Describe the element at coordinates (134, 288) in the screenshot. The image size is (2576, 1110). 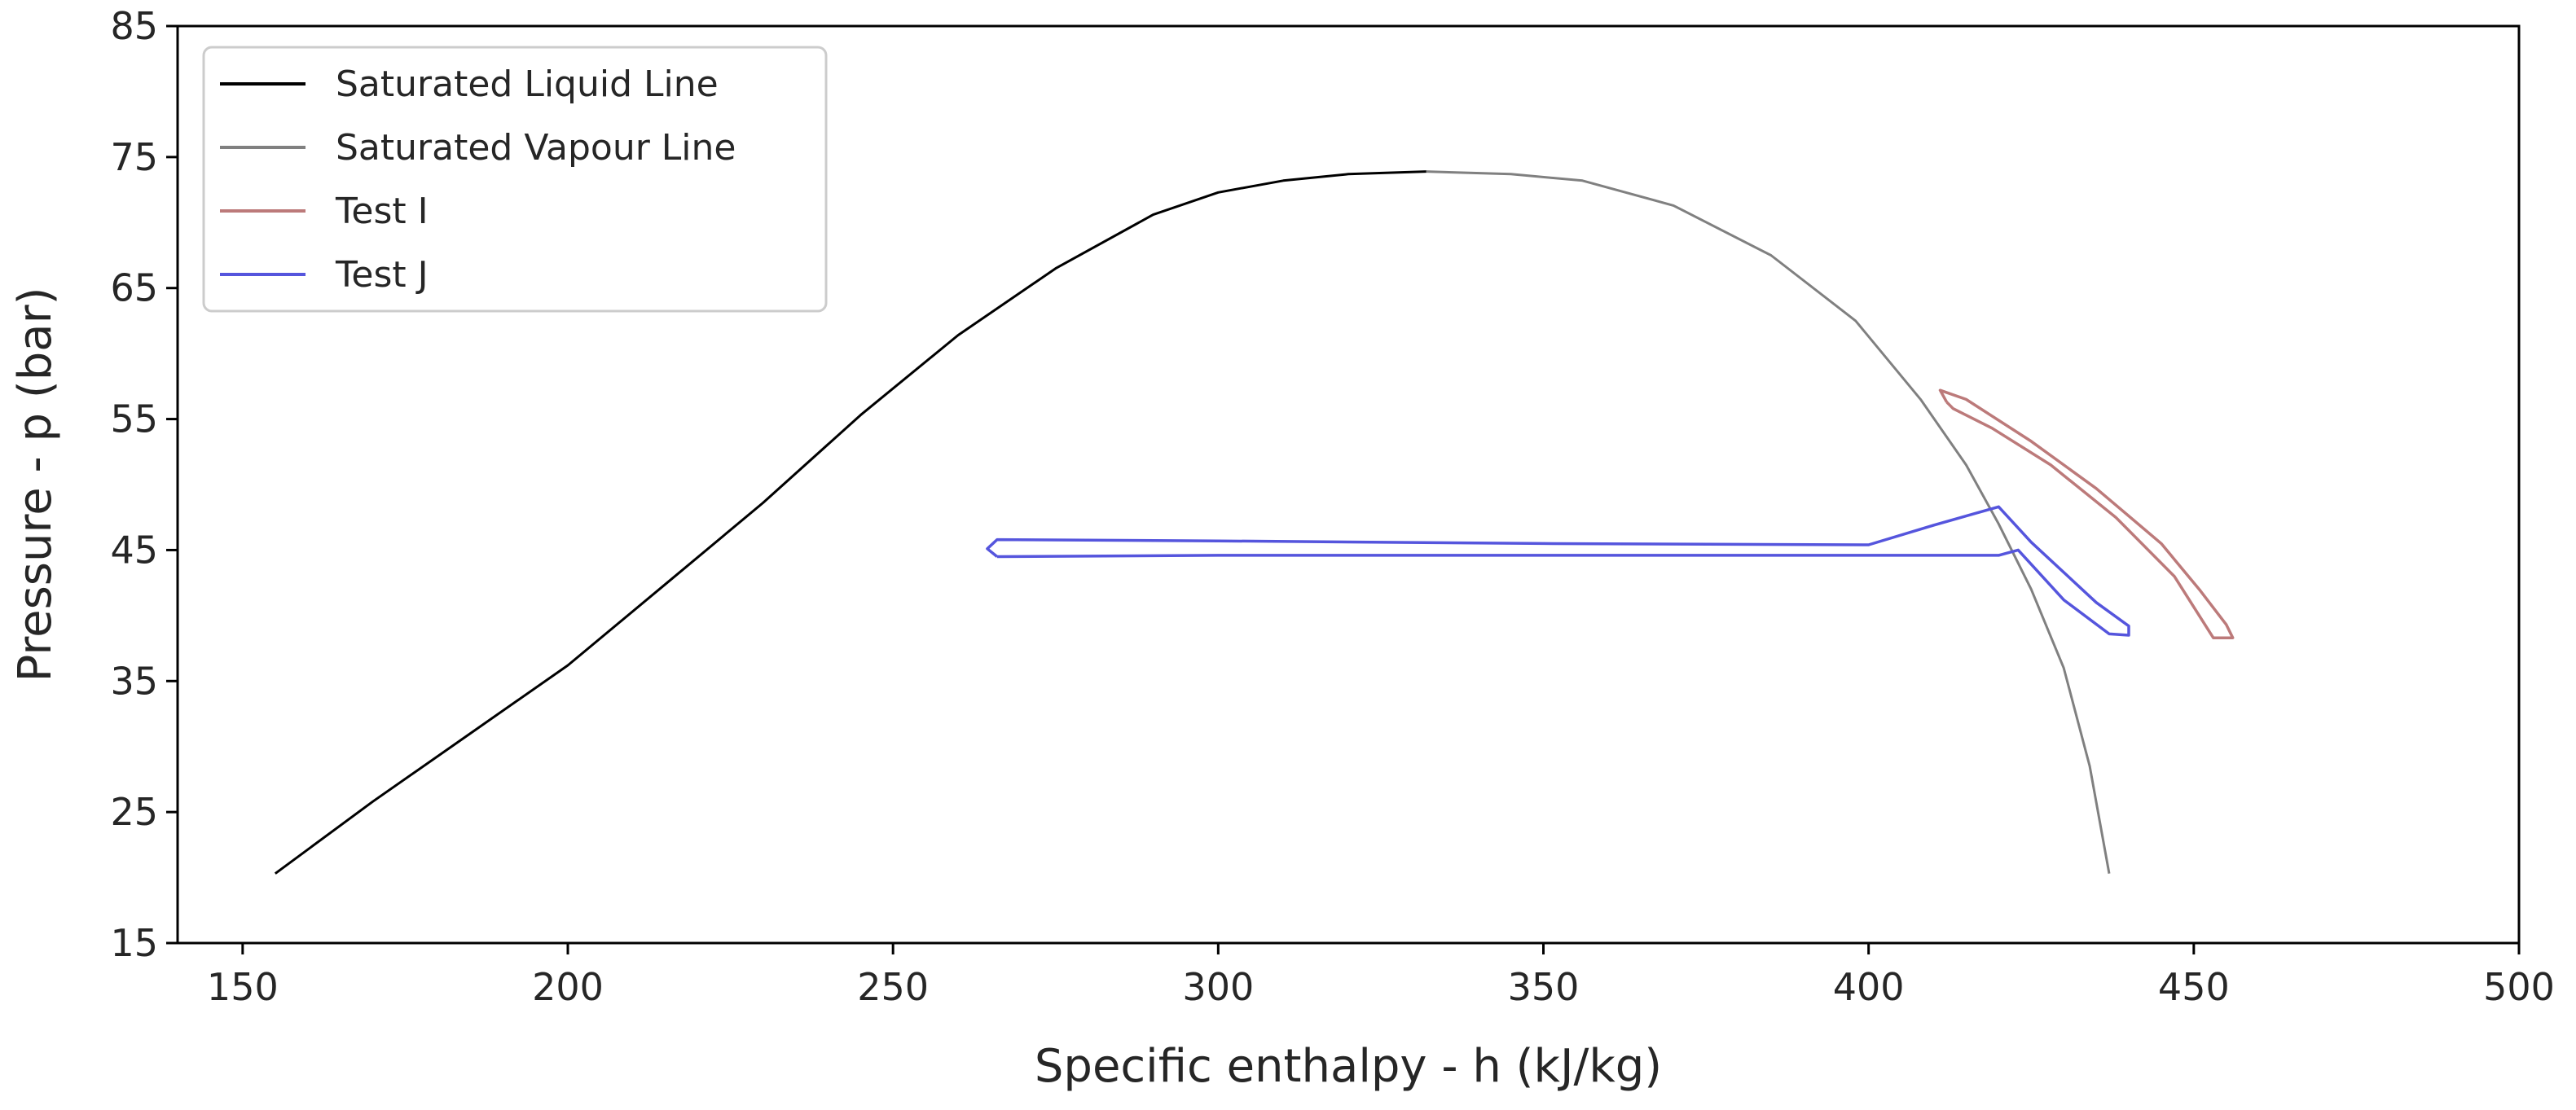
I see `y-tick-label: 65` at that location.